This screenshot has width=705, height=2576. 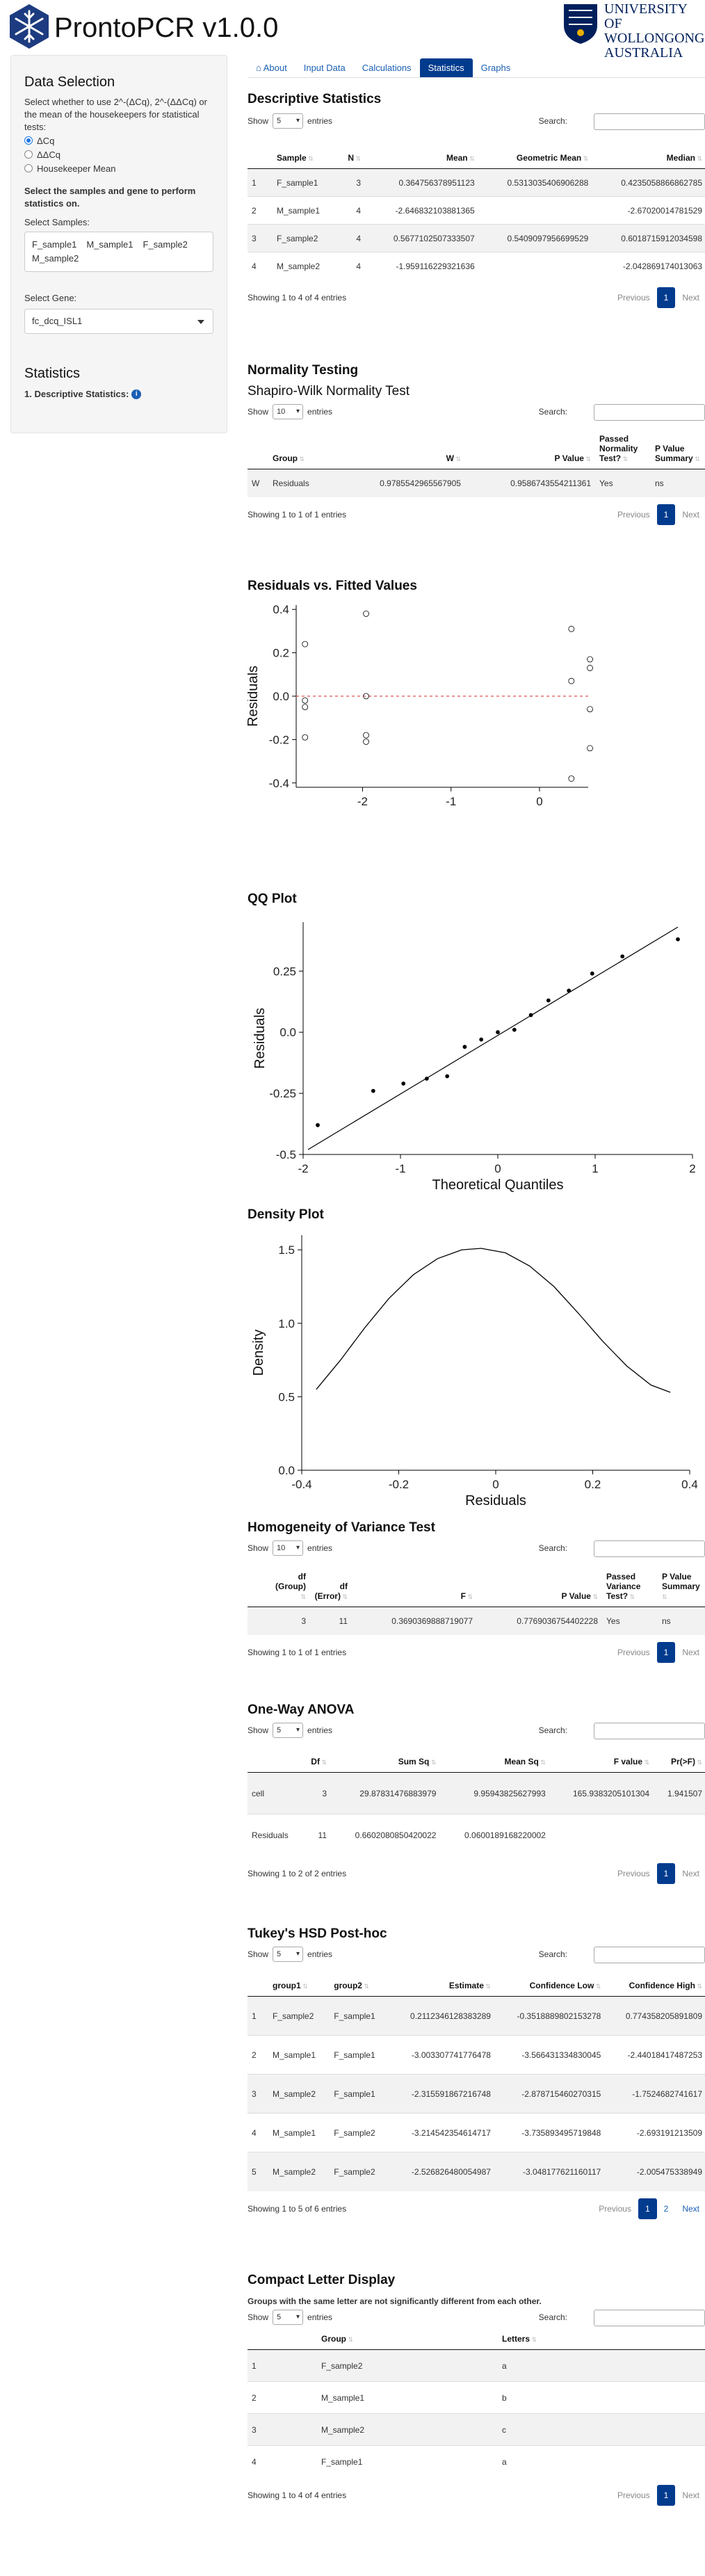 I want to click on table-row: 3 M_sample2 c, so click(x=477, y=2429).